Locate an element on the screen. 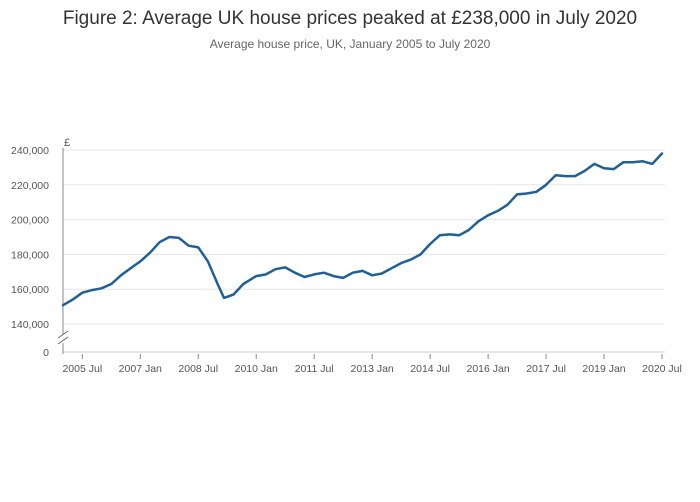 This screenshot has height=502, width=700. x-tick-label: 2016 Jan is located at coordinates (487, 369).